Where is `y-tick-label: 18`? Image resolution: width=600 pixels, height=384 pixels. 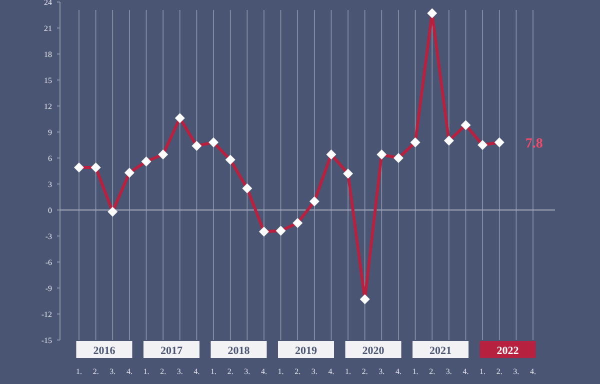
y-tick-label: 18 is located at coordinates (48, 54).